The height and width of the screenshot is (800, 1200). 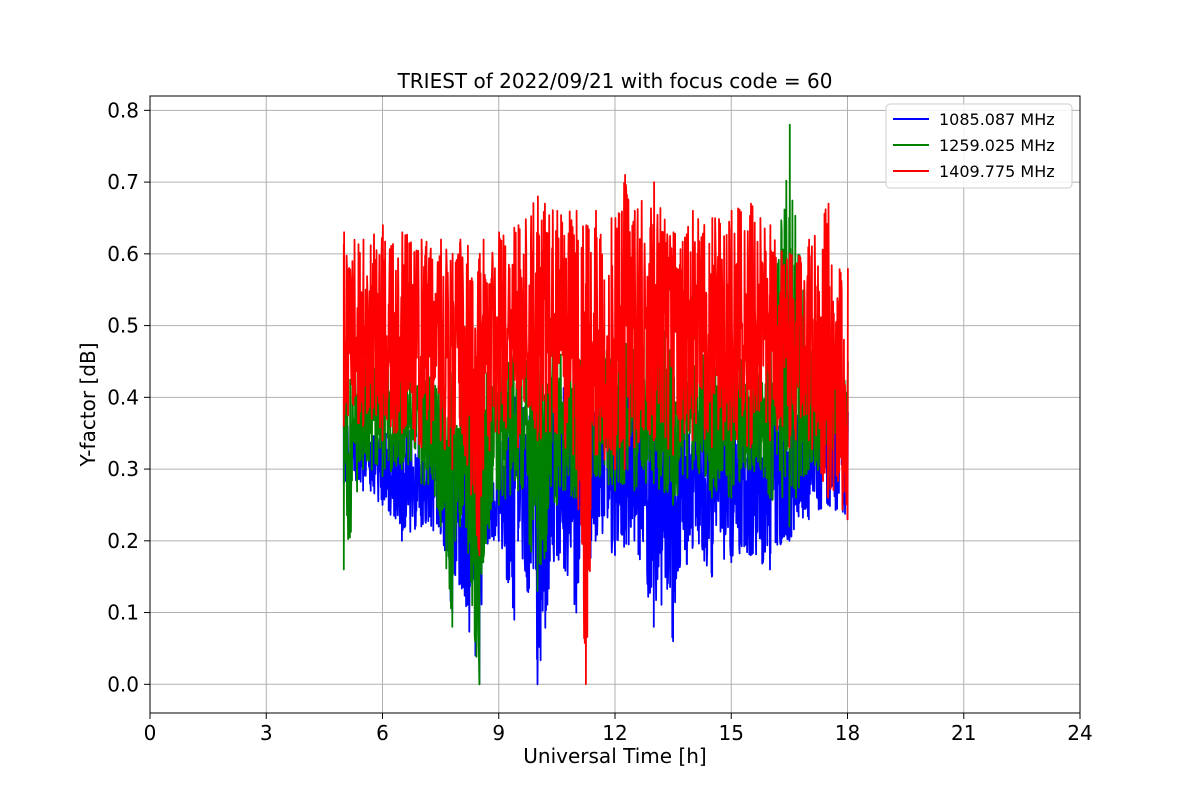 What do you see at coordinates (123, 254) in the screenshot?
I see `y-tick-label: 0.6` at bounding box center [123, 254].